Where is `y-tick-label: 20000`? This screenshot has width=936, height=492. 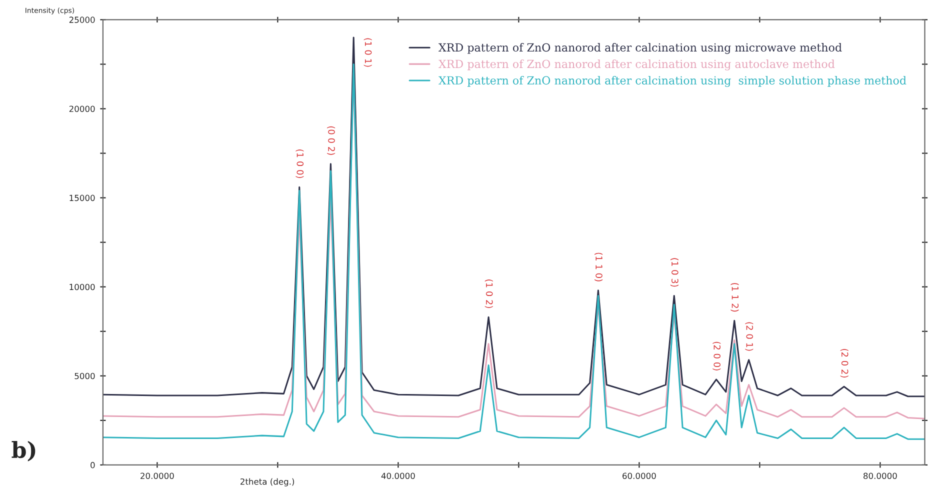 y-tick-label: 20000 is located at coordinates (82, 109).